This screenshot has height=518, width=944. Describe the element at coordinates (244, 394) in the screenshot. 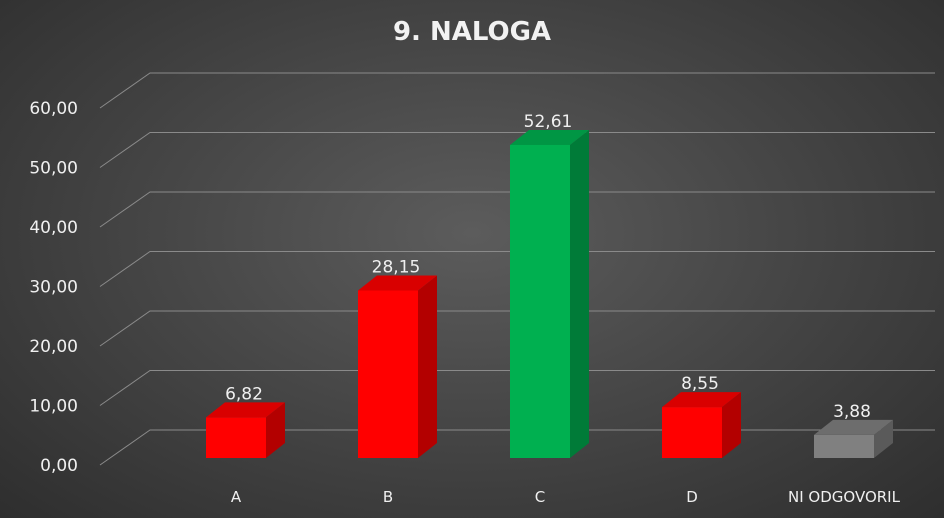

I see `data-label: 6,82` at that location.